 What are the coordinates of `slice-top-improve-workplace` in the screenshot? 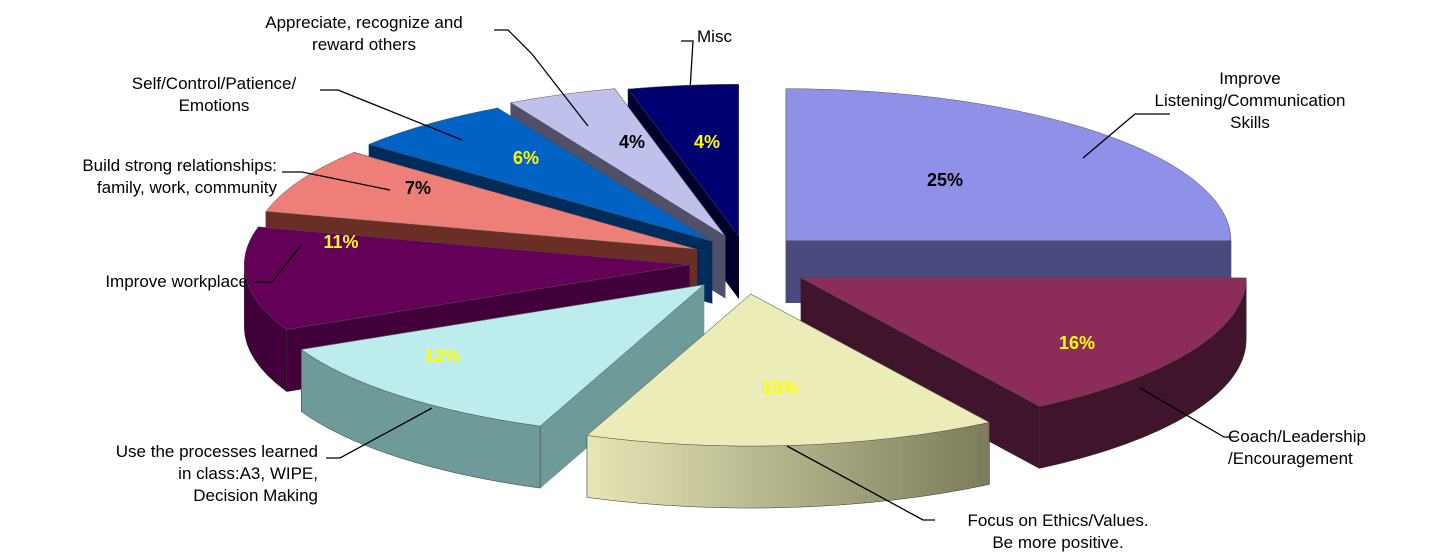 It's located at (467, 278).